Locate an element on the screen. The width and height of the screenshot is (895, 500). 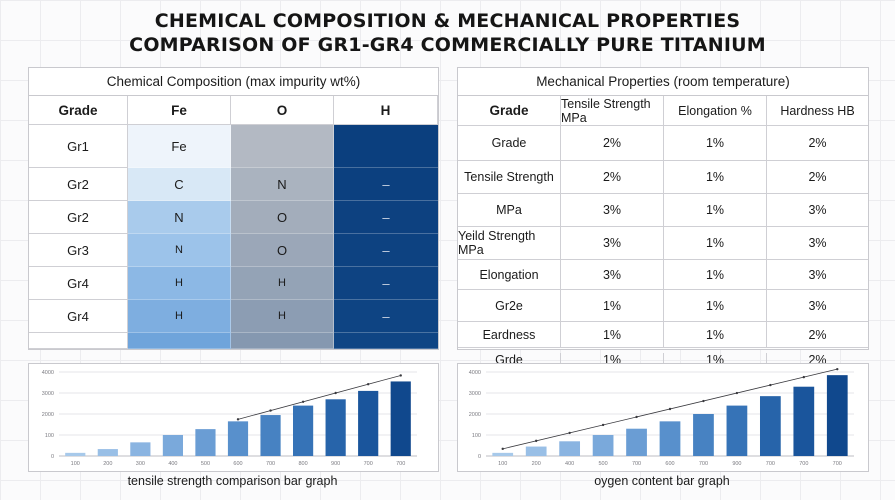
chem-cell-grade is located at coordinates (78, 341).